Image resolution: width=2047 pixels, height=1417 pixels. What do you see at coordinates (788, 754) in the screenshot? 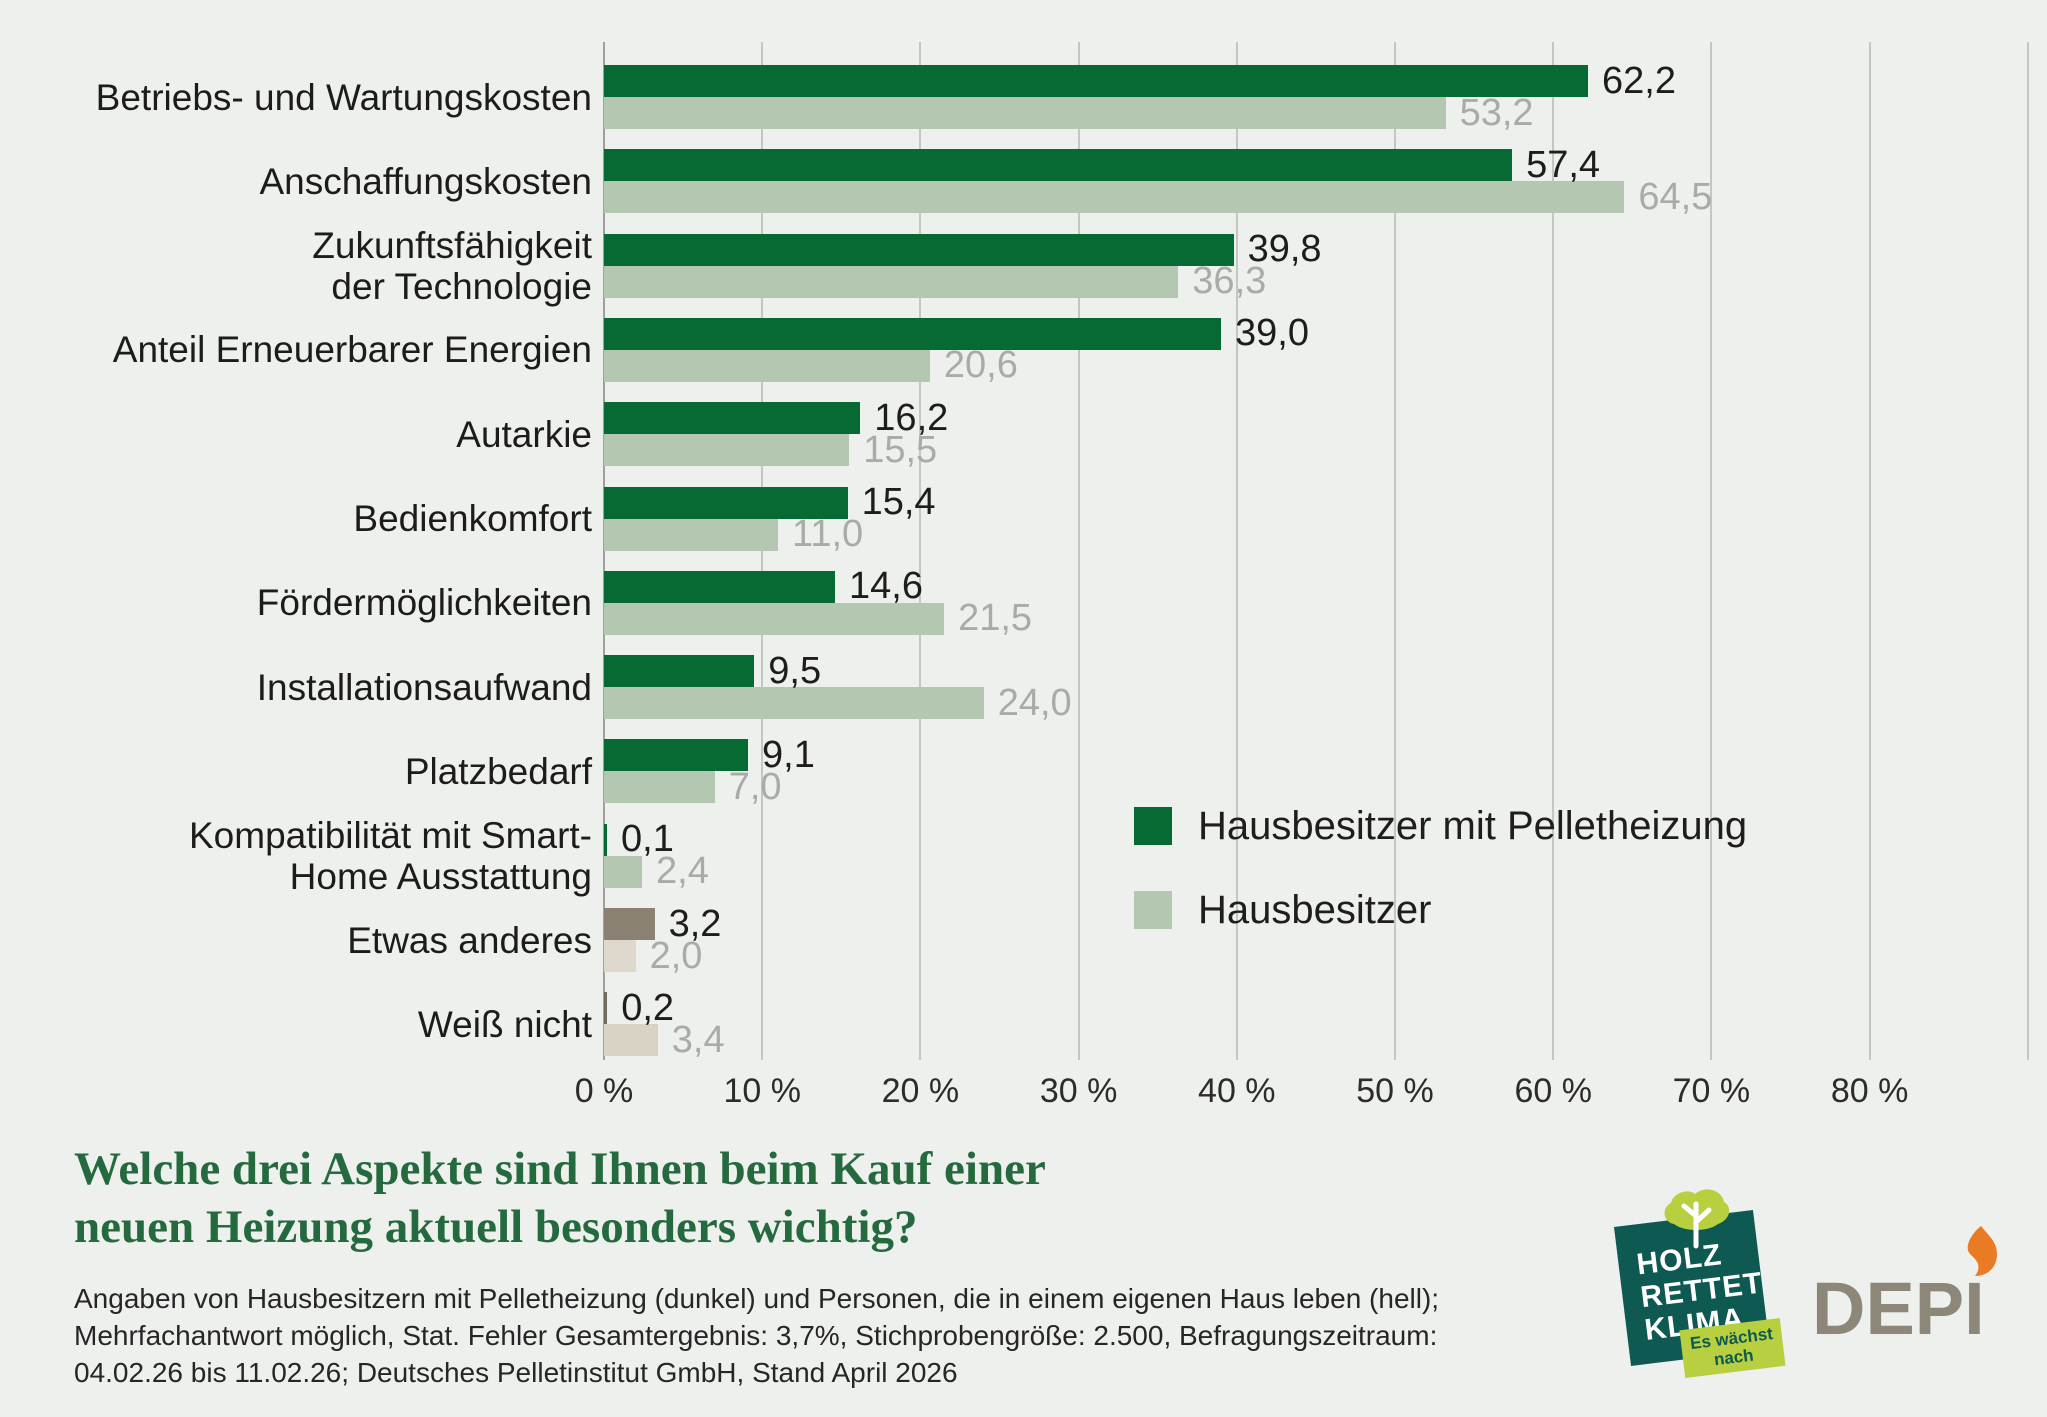
I see `value-label-pelletheizung: 9,1` at bounding box center [788, 754].